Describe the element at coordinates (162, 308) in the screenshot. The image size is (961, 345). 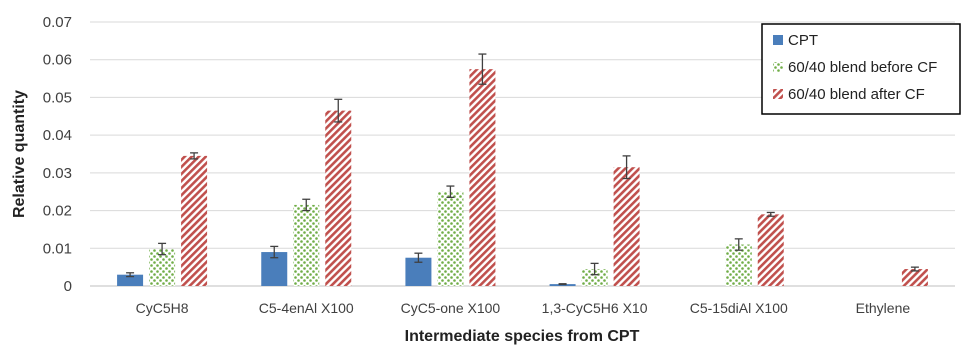
I see `x-tick-label: CyC5H8` at that location.